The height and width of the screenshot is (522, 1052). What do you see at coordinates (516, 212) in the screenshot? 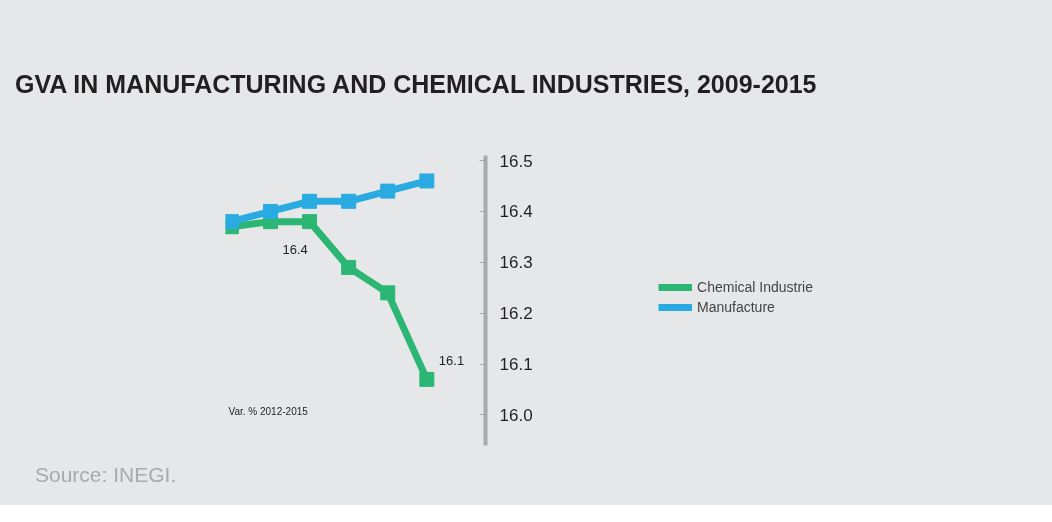
I see `y-tick-label: 16.4` at bounding box center [516, 212].